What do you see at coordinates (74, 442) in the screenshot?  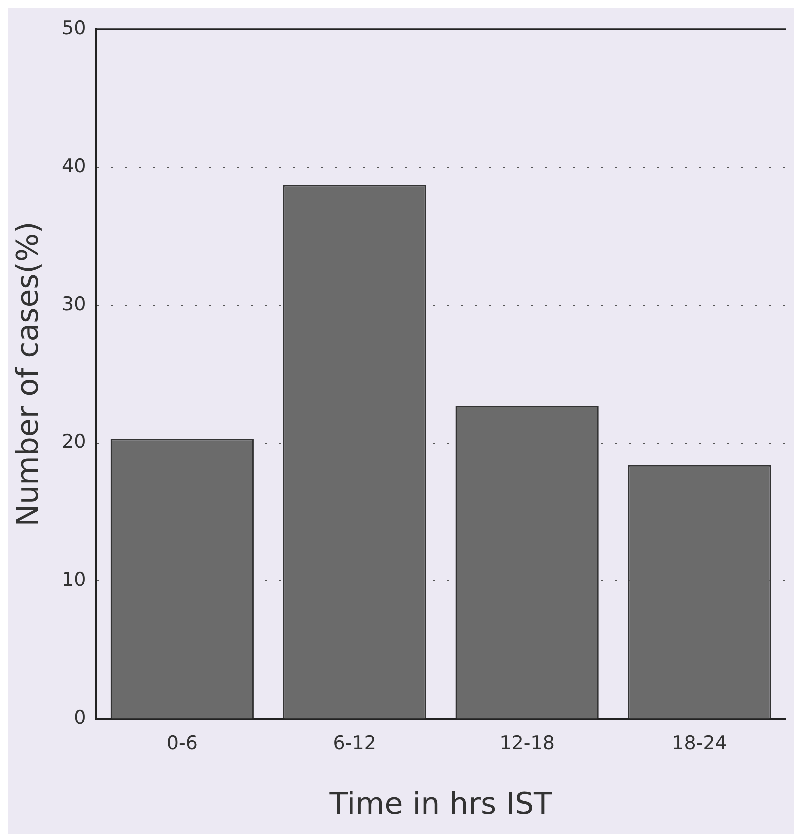 I see `y-tick-label: 20` at bounding box center [74, 442].